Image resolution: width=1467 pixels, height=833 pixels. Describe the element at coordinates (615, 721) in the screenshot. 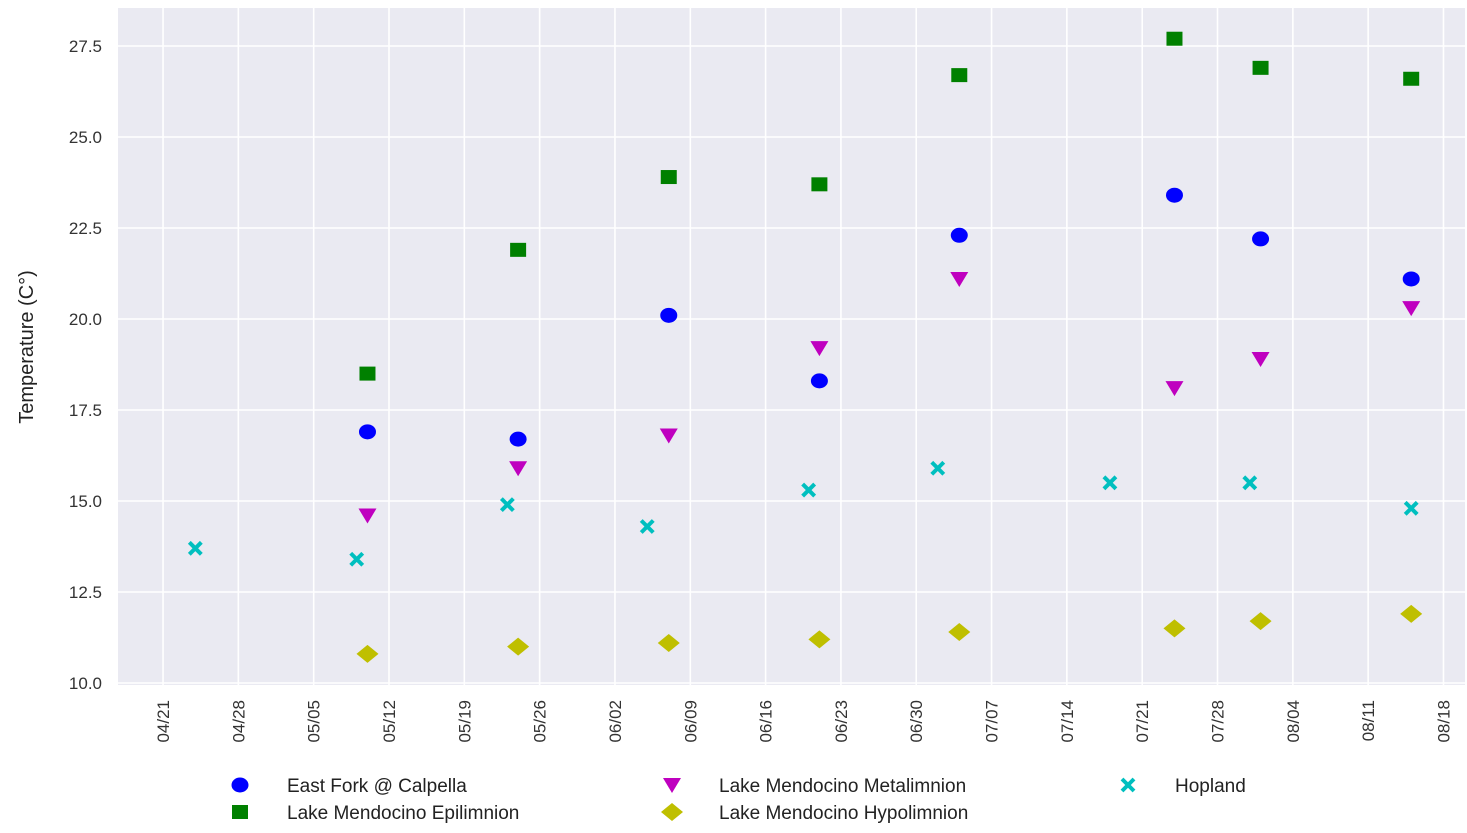

I see `x-tick-label: 06/02` at that location.